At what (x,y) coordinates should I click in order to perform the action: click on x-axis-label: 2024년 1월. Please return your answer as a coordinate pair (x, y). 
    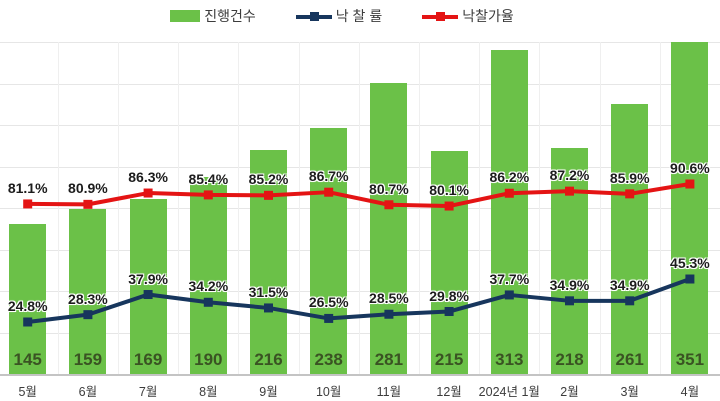
    Looking at the image, I should click on (509, 392).